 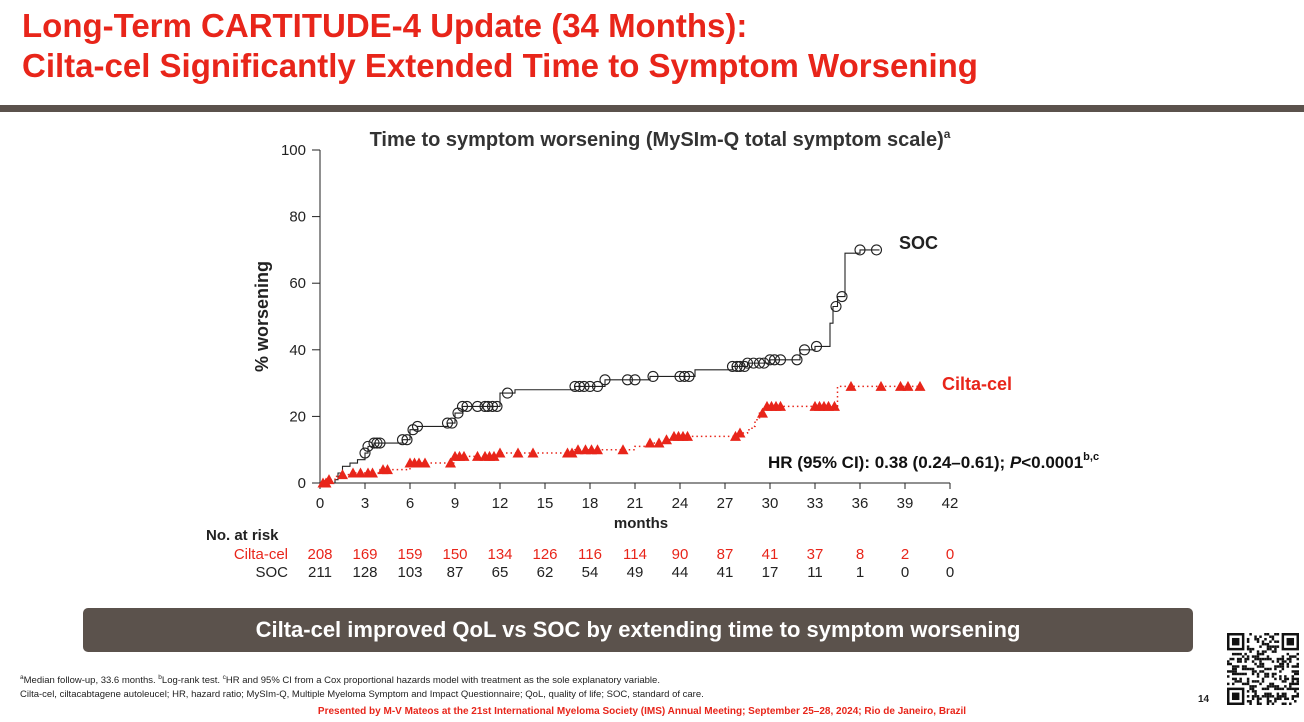 What do you see at coordinates (22, 677) in the screenshot?
I see `footnote-a-mark: a` at bounding box center [22, 677].